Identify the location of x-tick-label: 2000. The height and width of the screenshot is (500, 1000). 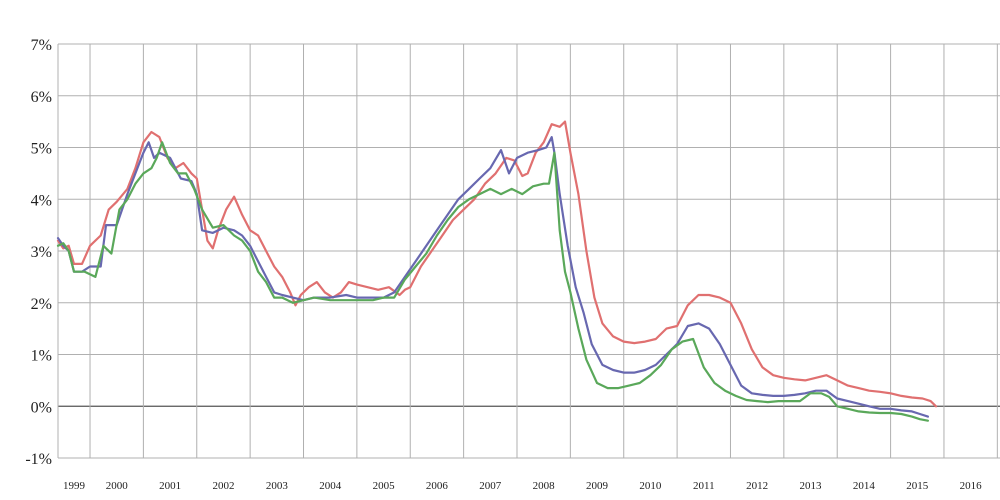
(117, 486).